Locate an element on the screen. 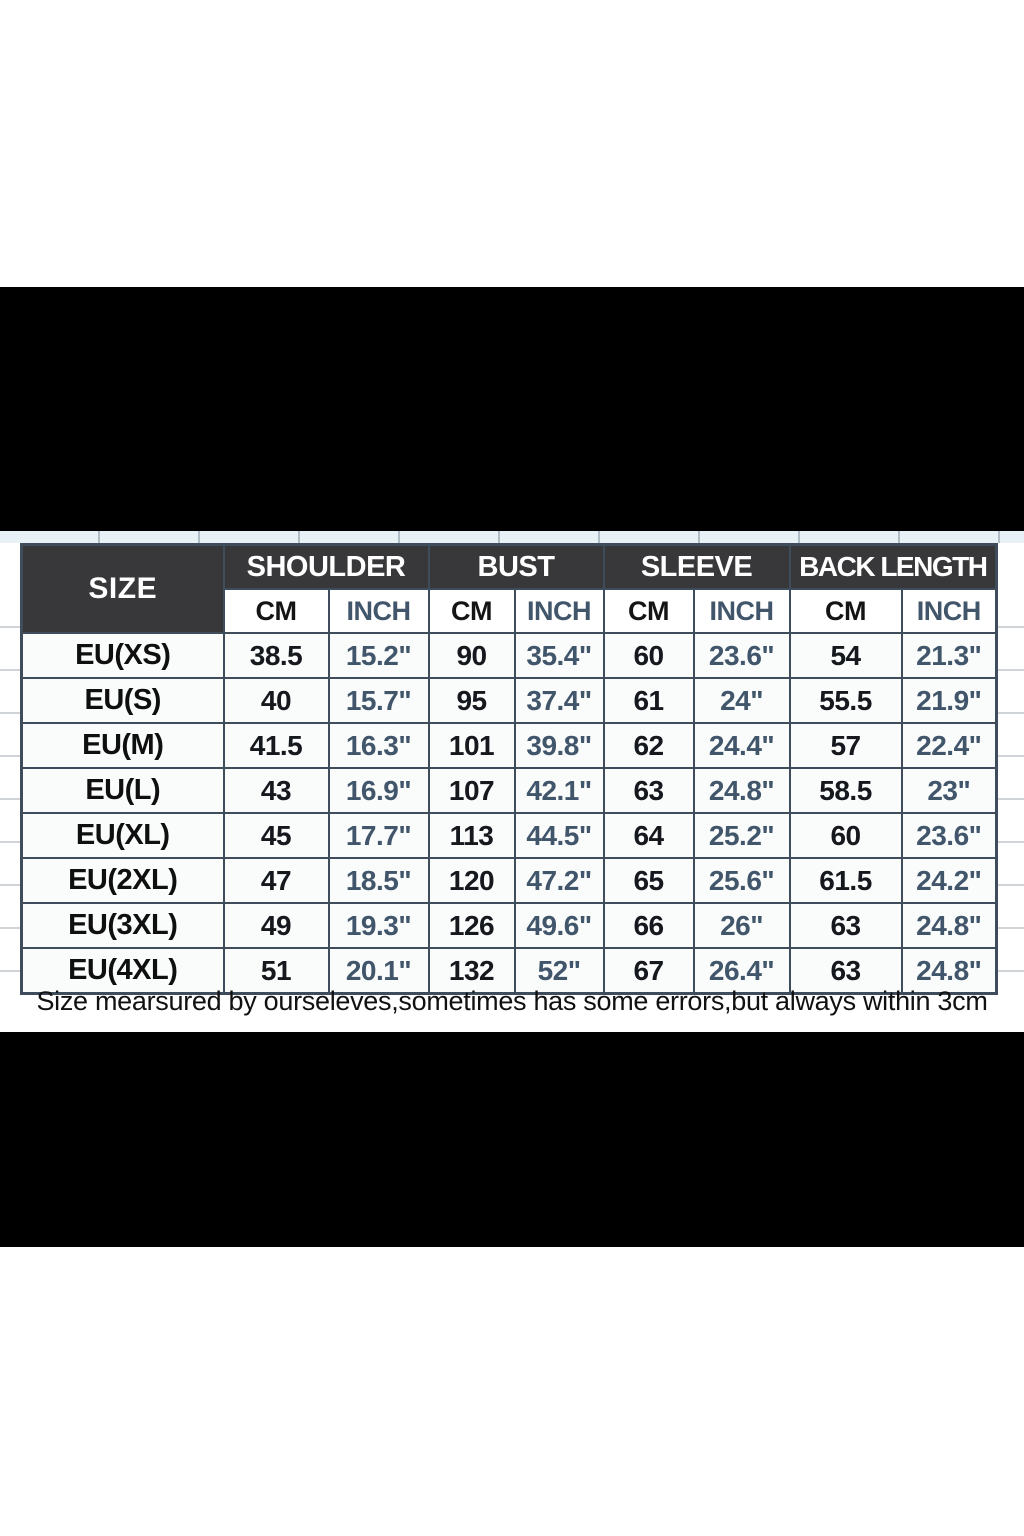 Image resolution: width=1024 pixels, height=1536 pixels. inch-value-cell: 26.4" is located at coordinates (741, 971).